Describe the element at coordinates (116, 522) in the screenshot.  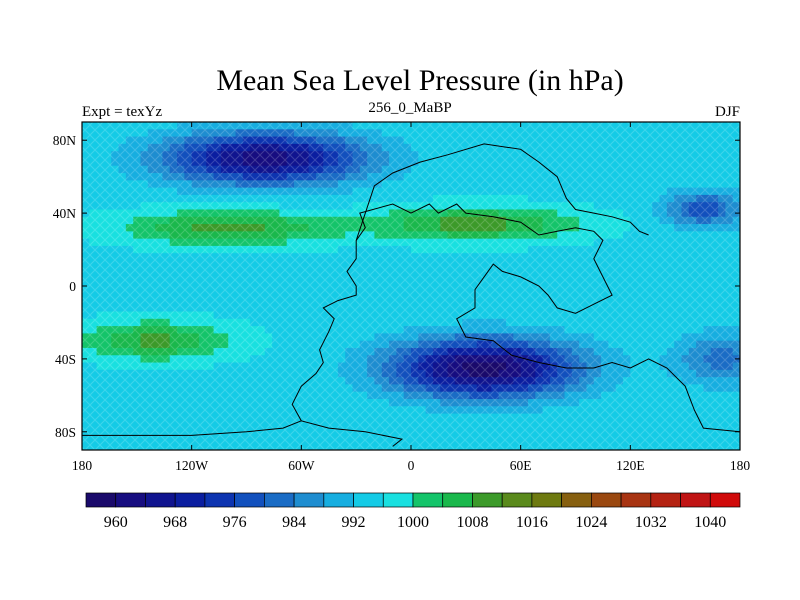
I see `colorbar-label: 960` at that location.